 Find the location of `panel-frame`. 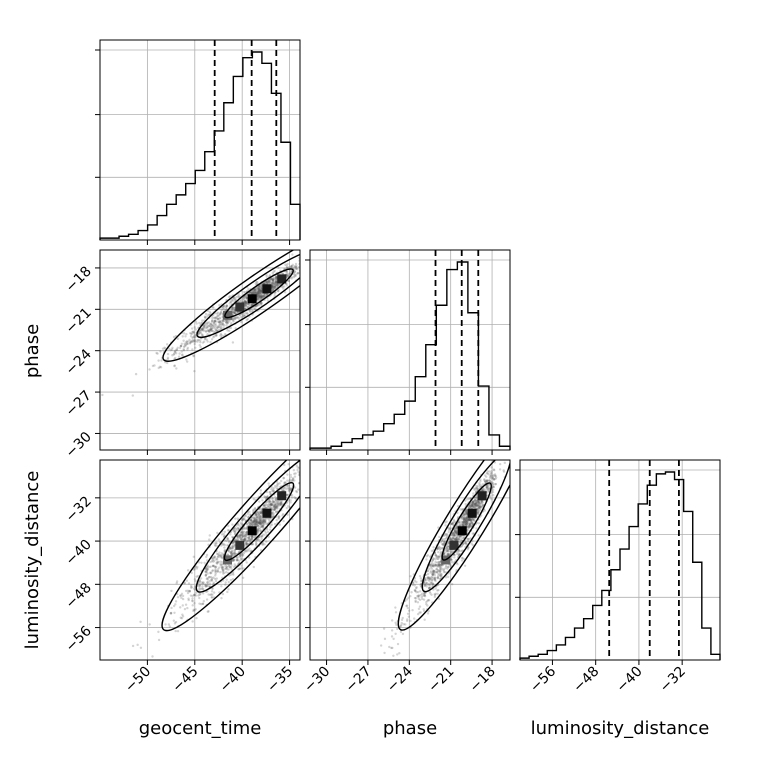

panel-frame is located at coordinates (200, 350).